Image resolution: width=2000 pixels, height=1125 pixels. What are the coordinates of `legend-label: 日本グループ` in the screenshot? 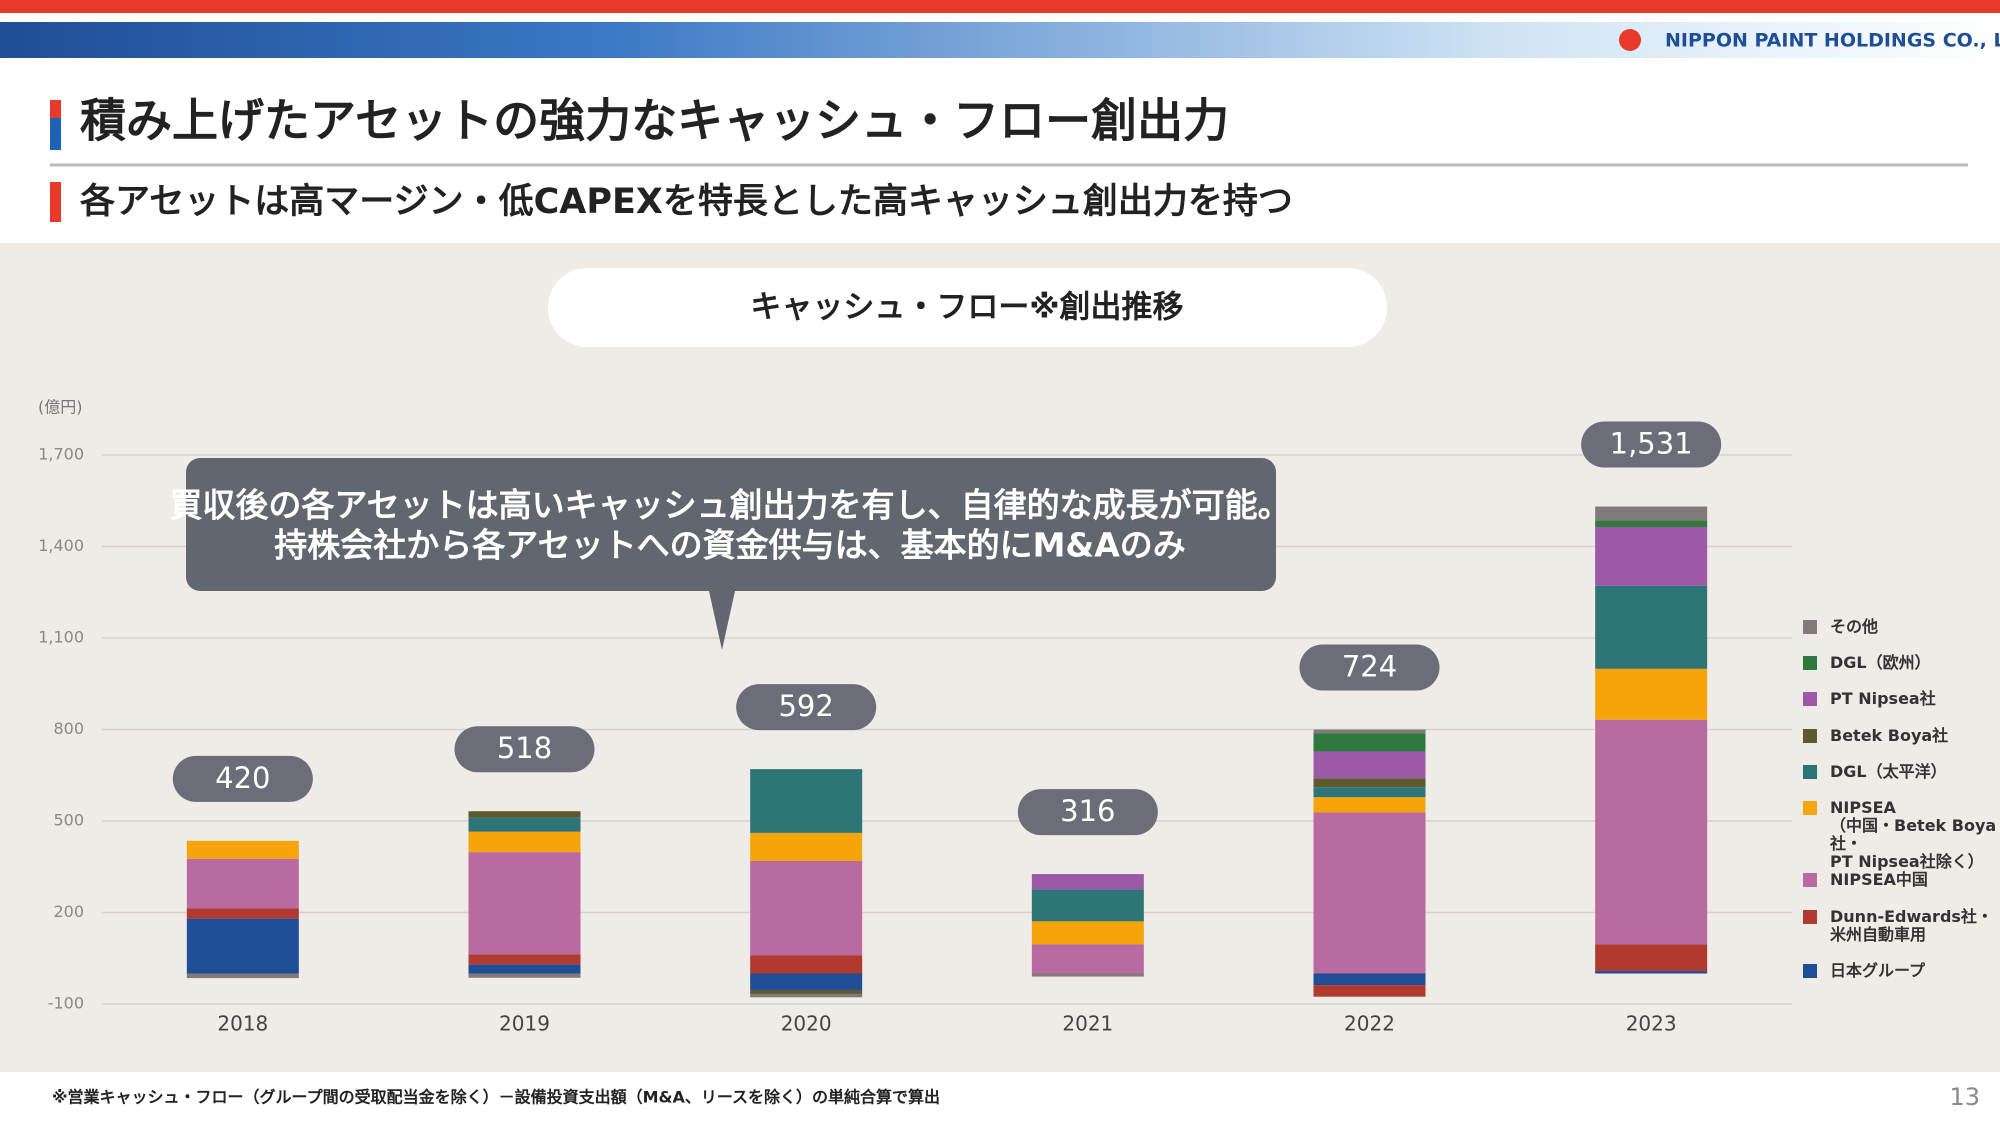 It's located at (1878, 970).